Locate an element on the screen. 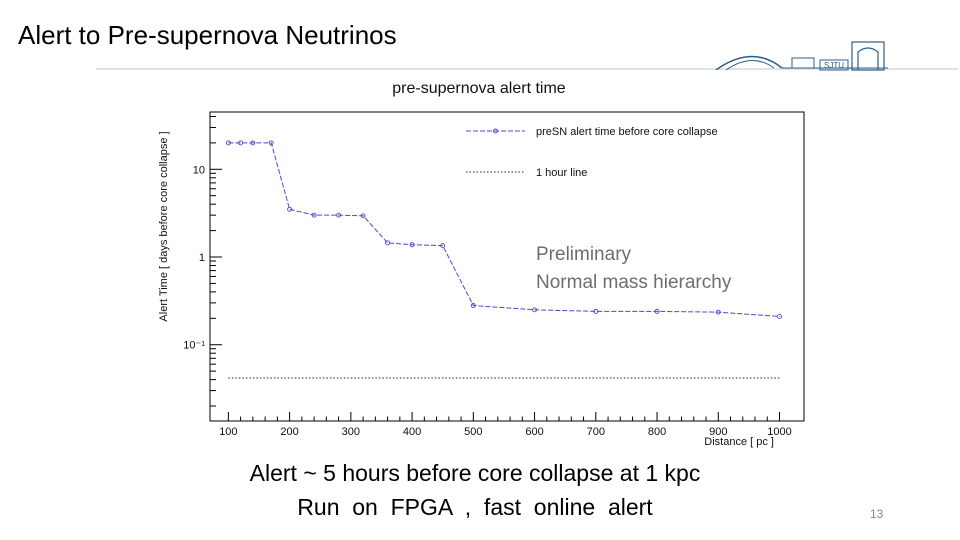 Image resolution: width=960 pixels, height=540 pixels. header-divider is located at coordinates (527, 69).